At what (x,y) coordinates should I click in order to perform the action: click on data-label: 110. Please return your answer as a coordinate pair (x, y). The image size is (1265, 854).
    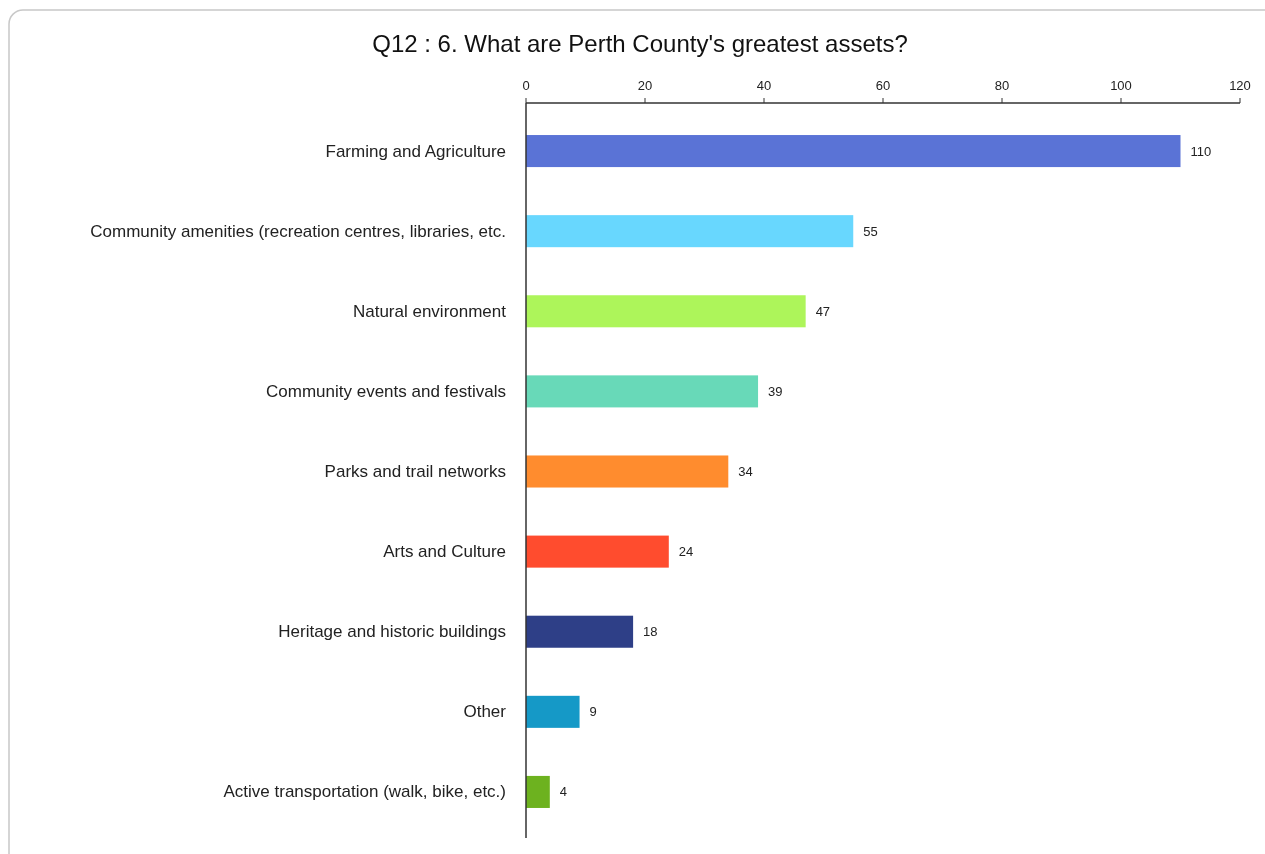
    Looking at the image, I should click on (1201, 151).